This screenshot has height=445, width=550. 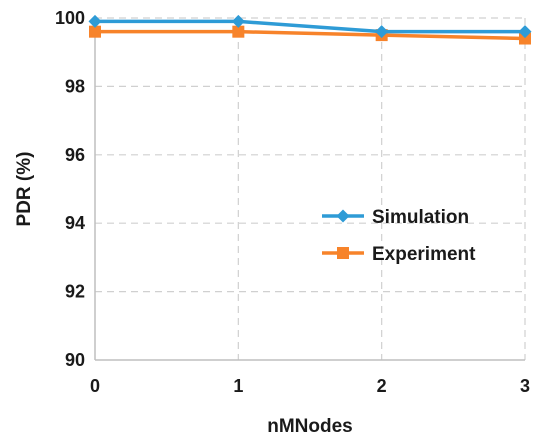 I want to click on x-tick-label: 3, so click(x=525, y=386).